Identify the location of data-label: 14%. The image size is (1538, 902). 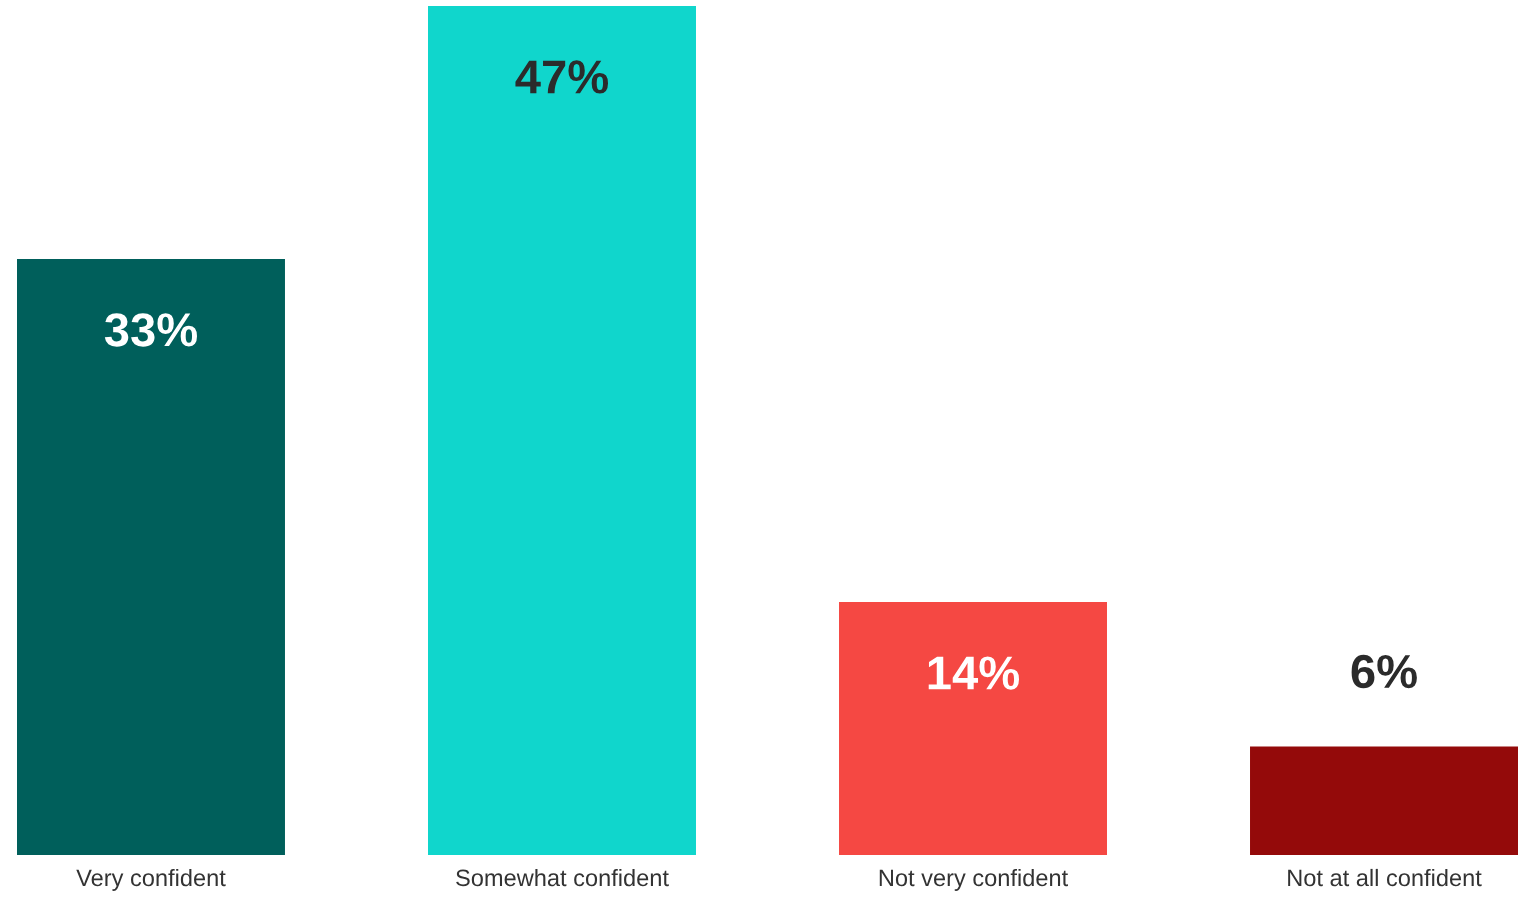
(974, 673).